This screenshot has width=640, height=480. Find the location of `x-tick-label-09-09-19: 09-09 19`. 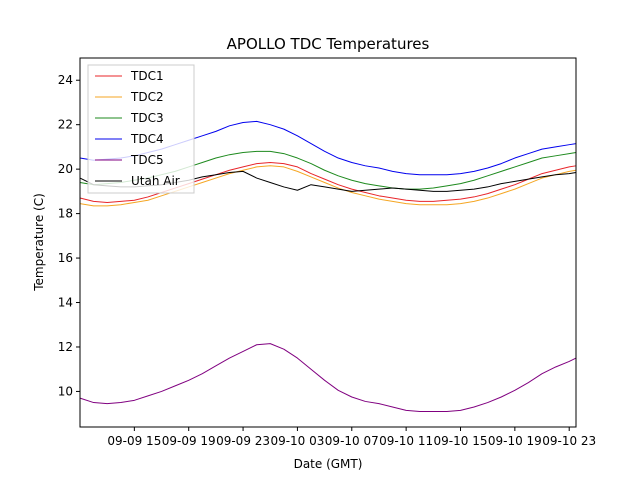

x-tick-label-09-09-19: 09-09 19 is located at coordinates (189, 441).